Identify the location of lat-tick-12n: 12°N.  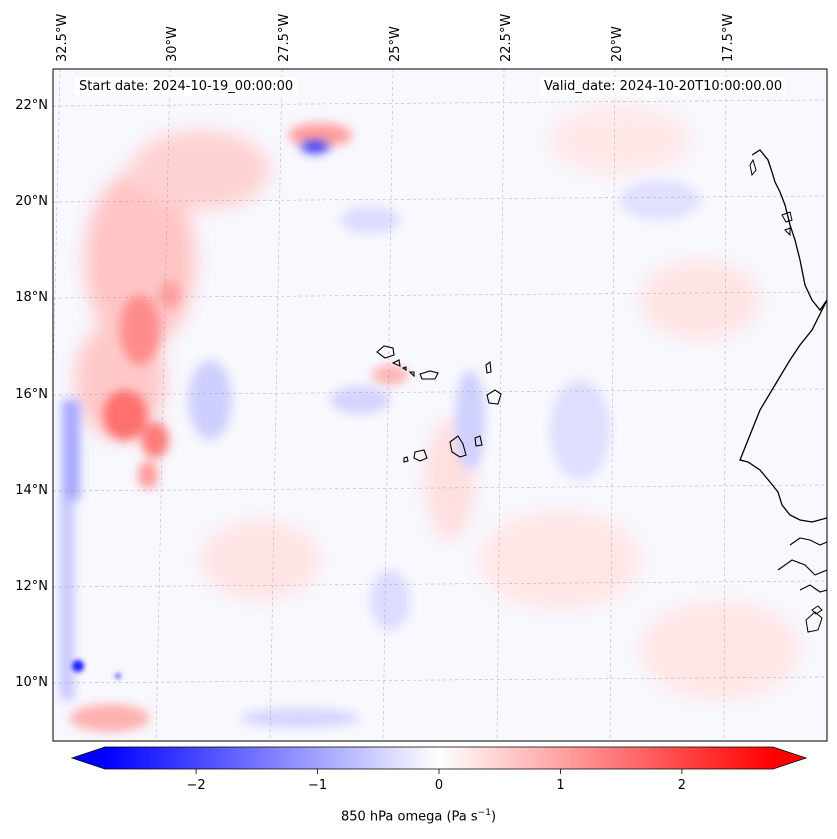
(31, 586).